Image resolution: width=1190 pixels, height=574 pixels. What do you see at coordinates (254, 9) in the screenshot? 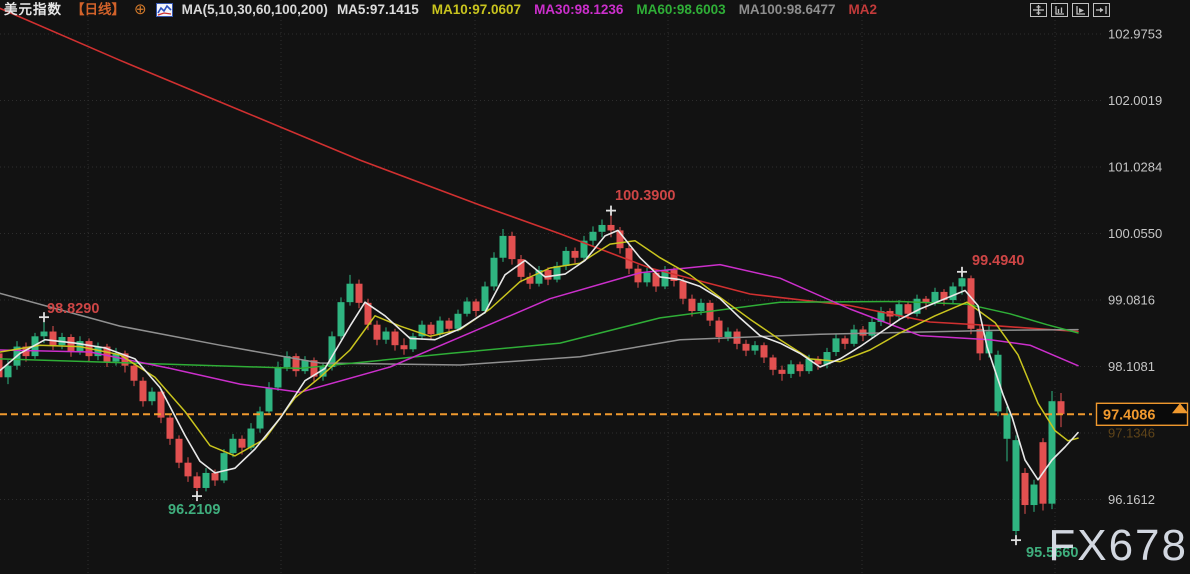
I see `ma-settings-label: MA(5,10,30,60,100,200)` at bounding box center [254, 9].